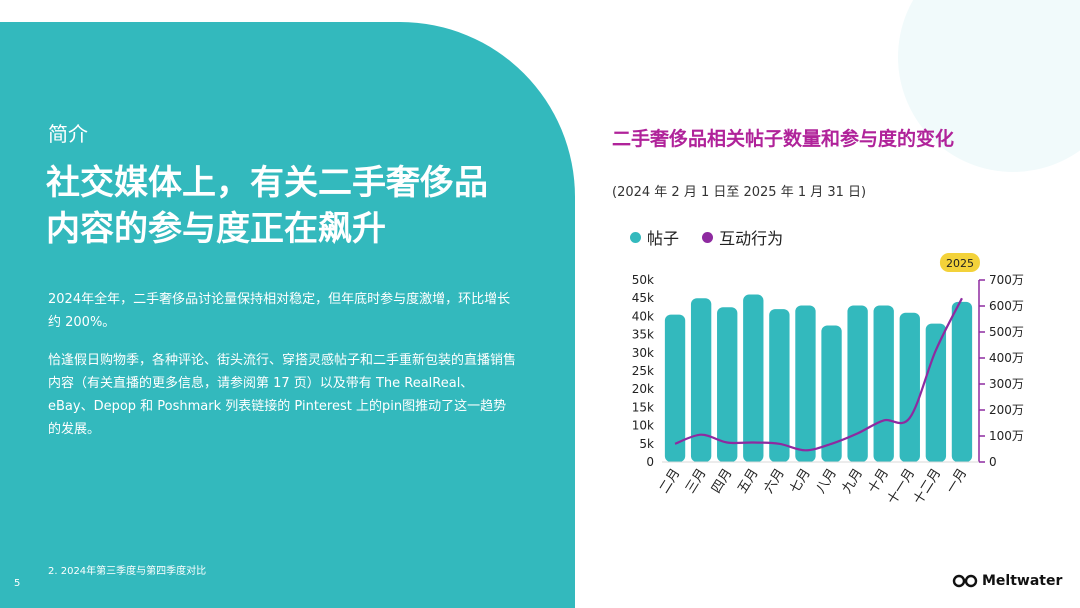 This screenshot has width=1080, height=608. Describe the element at coordinates (663, 238) in the screenshot. I see `legend-label-posts: 帖子` at that location.